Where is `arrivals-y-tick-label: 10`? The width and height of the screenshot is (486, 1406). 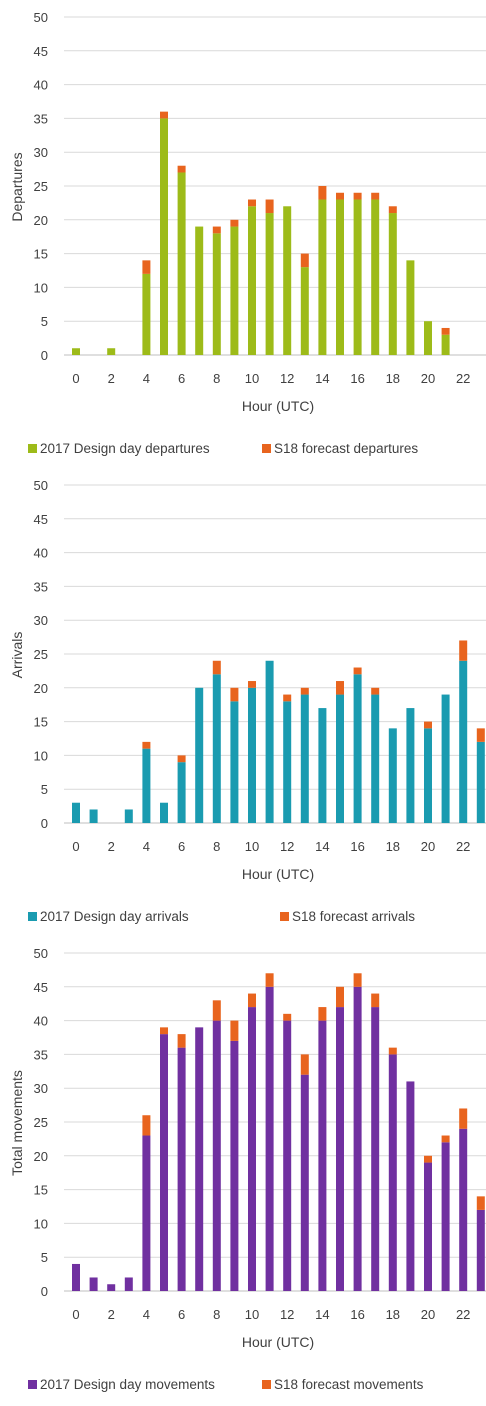
arrivals-y-tick-label: 10 is located at coordinates (41, 755).